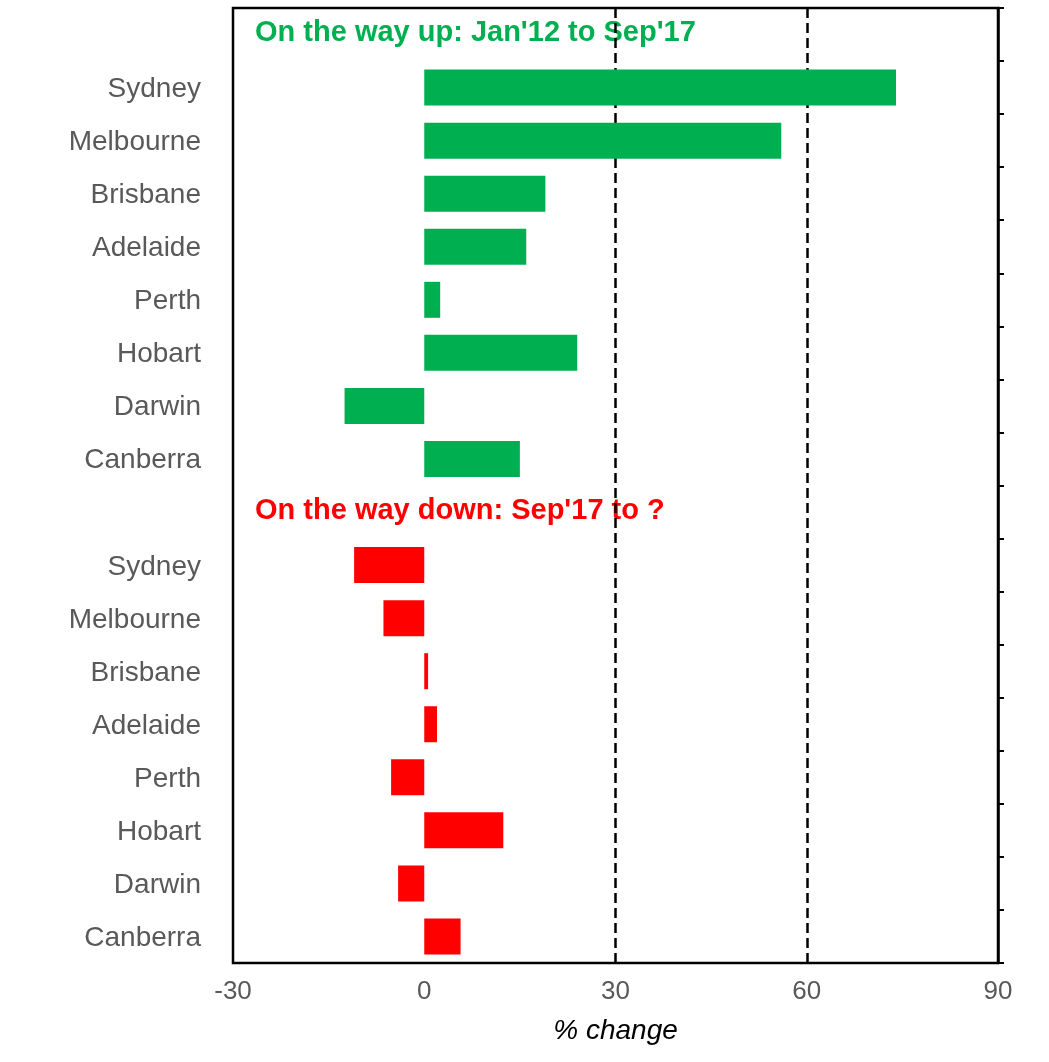 The height and width of the screenshot is (1062, 1049). I want to click on x-tick-label: 0, so click(424, 990).